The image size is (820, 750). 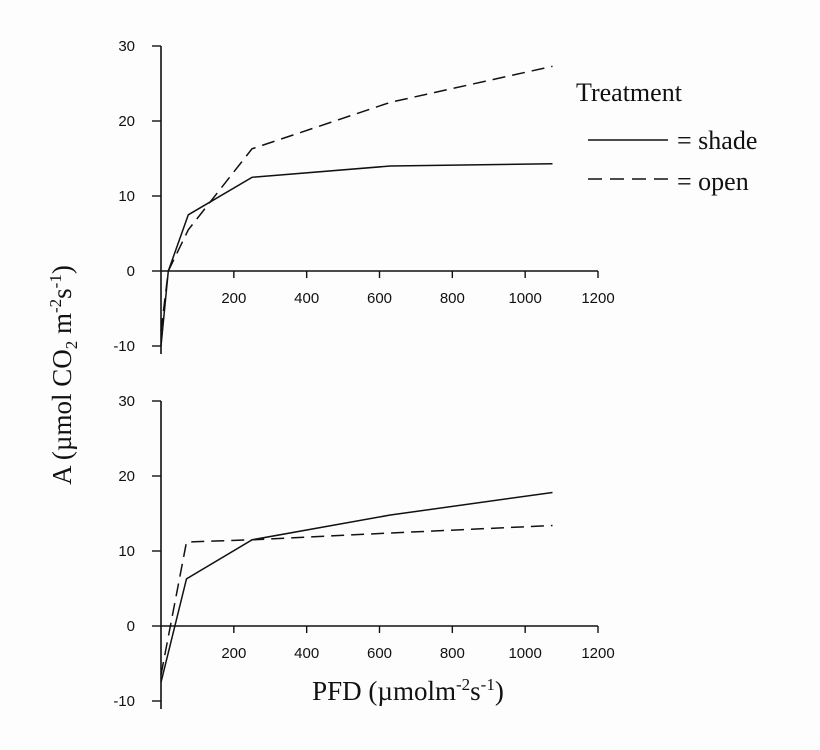 I want to click on bottom-y-tick-label: 0, so click(x=131, y=626).